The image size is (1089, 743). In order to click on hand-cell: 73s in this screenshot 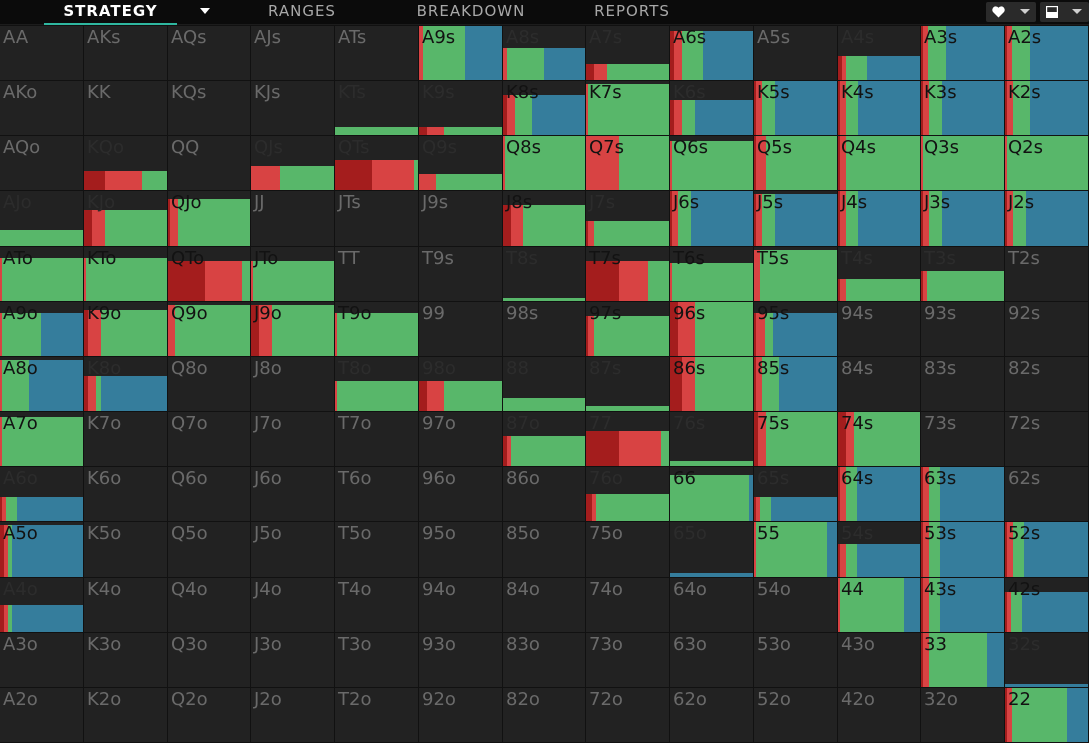, I will do `click(962, 439)`.